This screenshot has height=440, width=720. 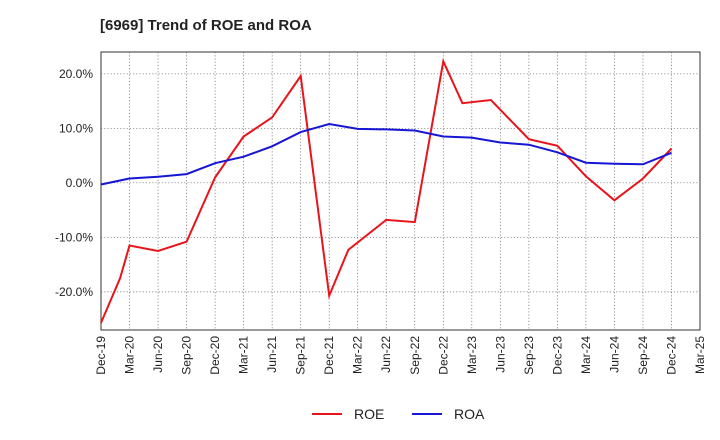 I want to click on x-tick-label: Dec-23, so click(x=557, y=355).